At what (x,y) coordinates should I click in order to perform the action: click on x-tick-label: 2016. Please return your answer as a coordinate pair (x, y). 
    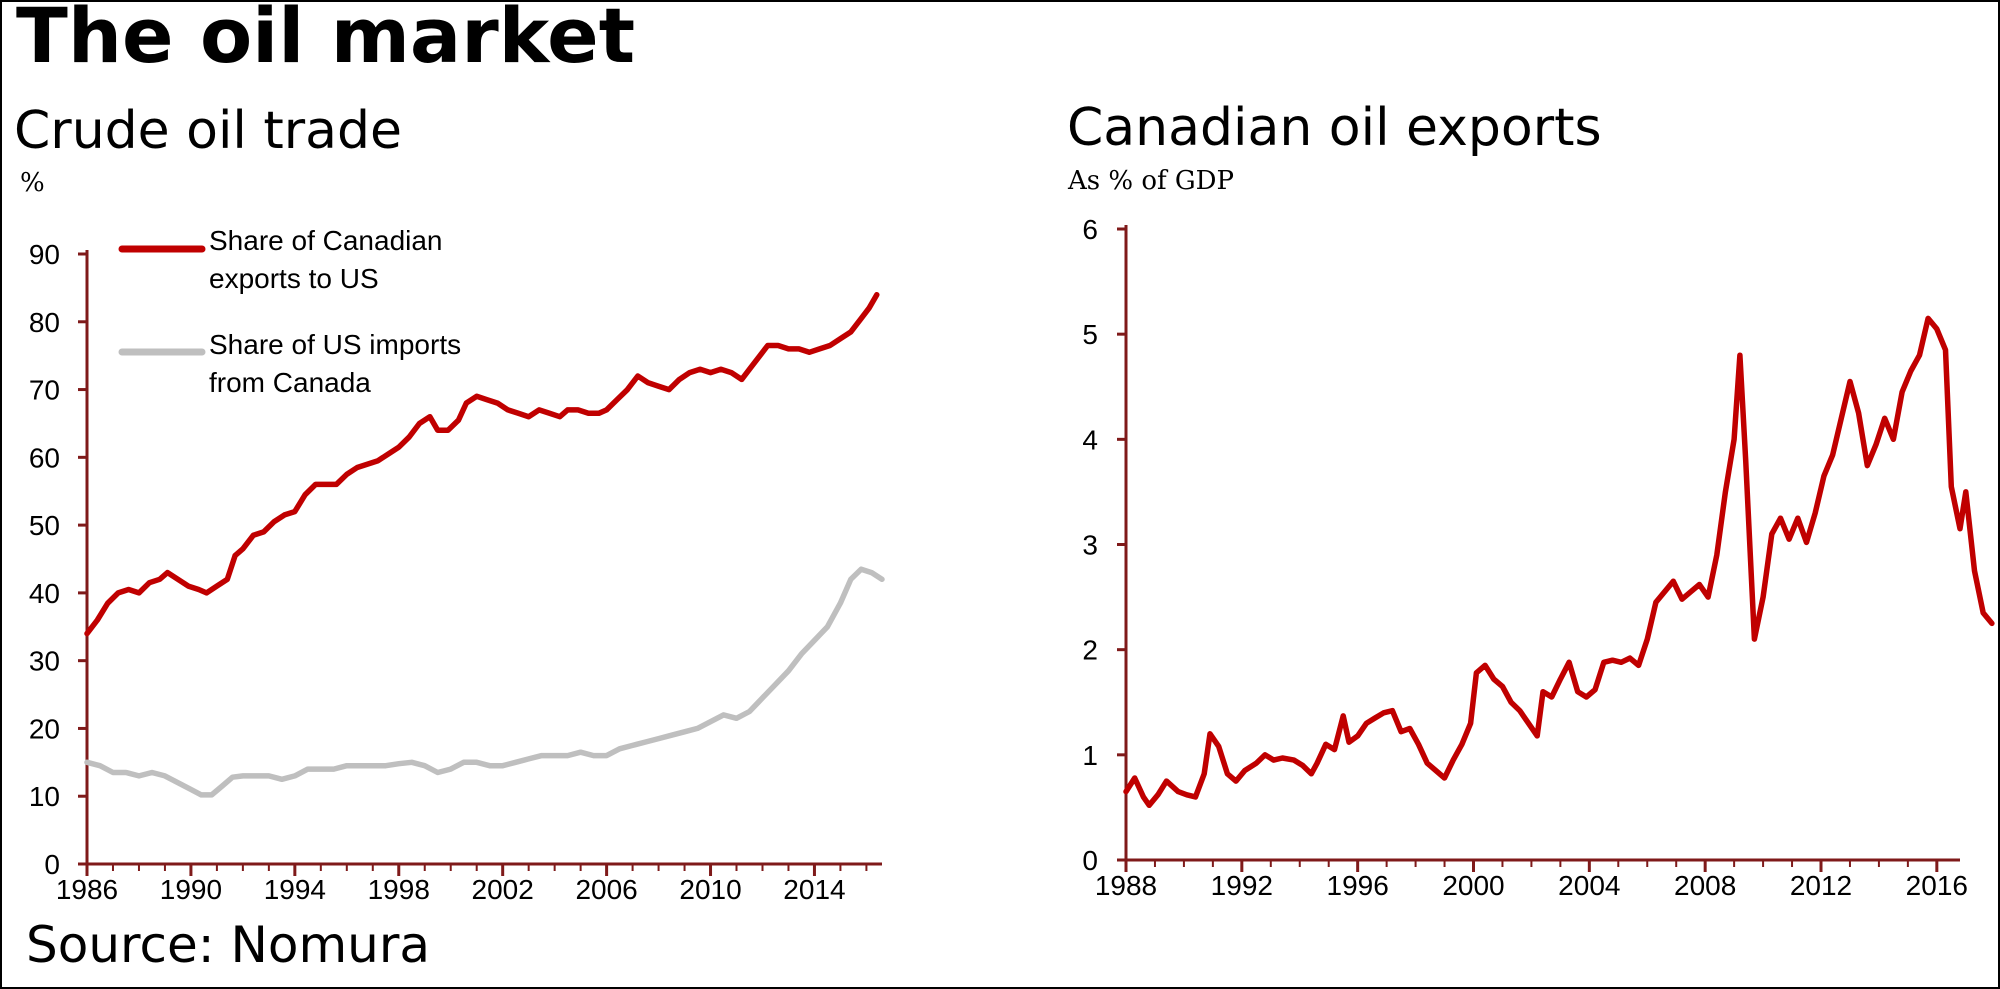
    Looking at the image, I should click on (1937, 885).